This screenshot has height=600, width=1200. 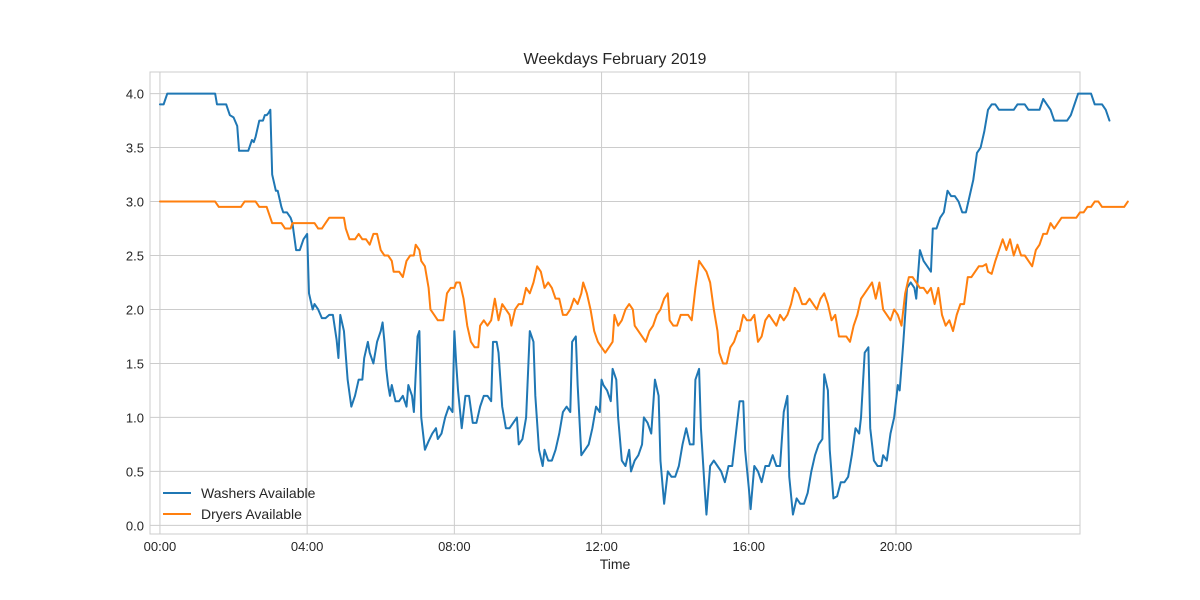 I want to click on x-tick-label: 12:00, so click(x=601, y=546).